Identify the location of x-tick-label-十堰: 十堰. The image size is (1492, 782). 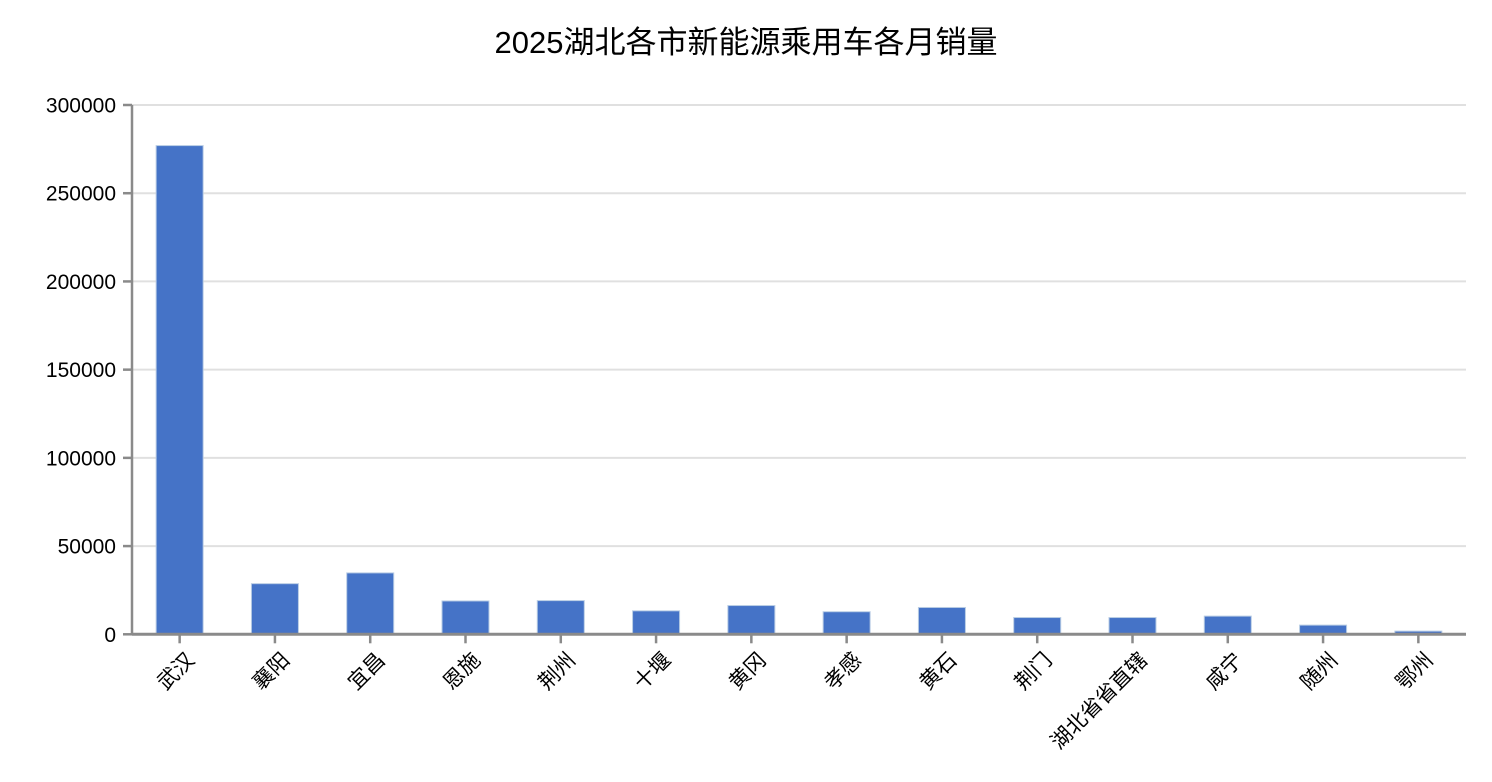
(653, 672).